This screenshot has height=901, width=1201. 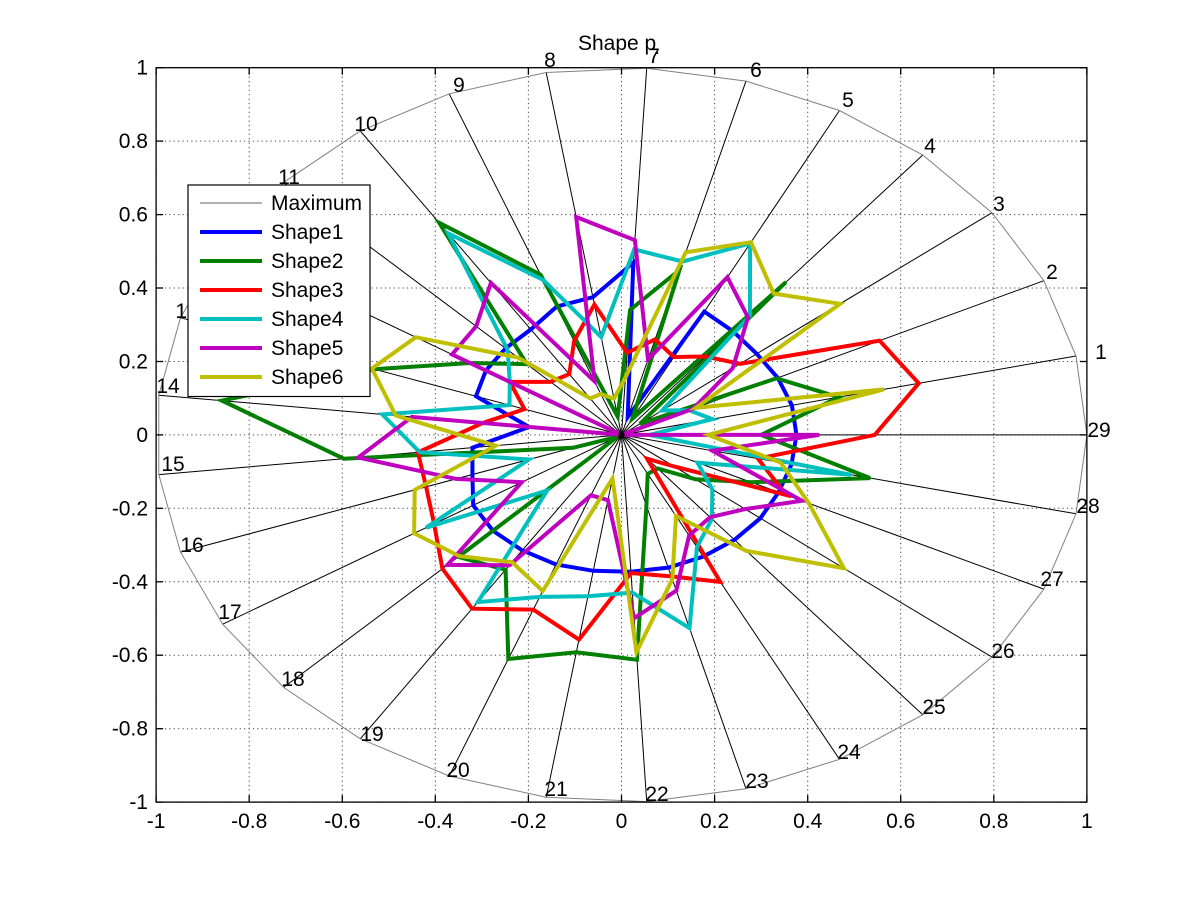 I want to click on svg-text: Shape4, so click(x=307, y=319).